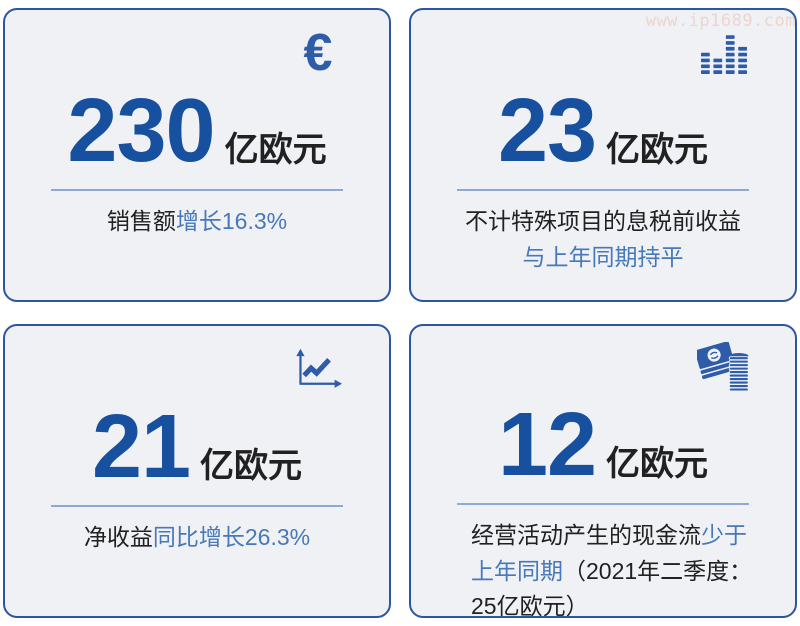 The width and height of the screenshot is (800, 626). Describe the element at coordinates (603, 131) in the screenshot. I see `stat-figure: 23 亿欧元` at that location.